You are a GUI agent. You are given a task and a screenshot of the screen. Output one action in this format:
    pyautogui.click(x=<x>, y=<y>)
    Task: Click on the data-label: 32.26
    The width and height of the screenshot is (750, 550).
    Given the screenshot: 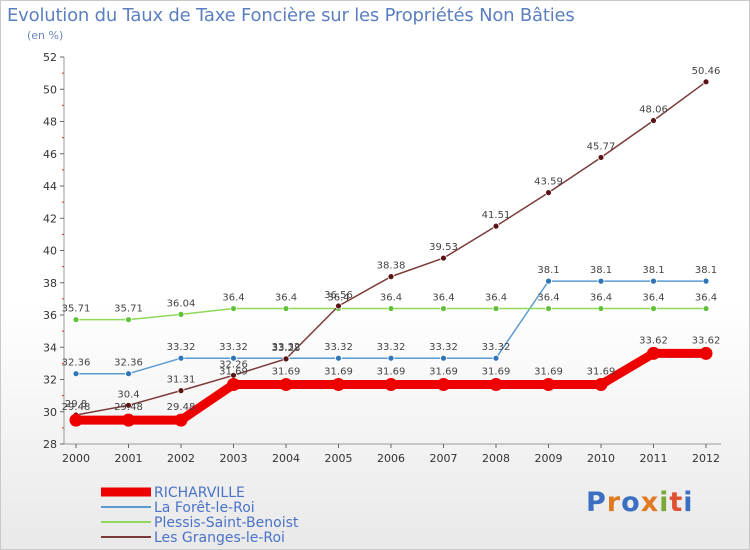 What is the action you would take?
    pyautogui.click(x=233, y=364)
    